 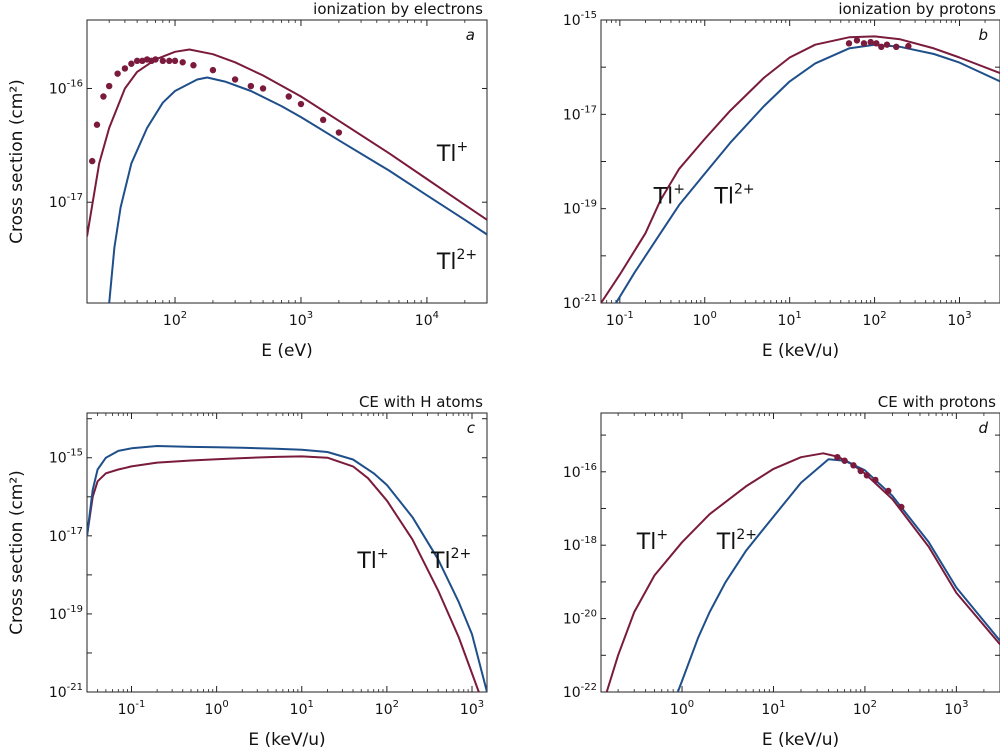 I want to click on panel-title: CE with H atoms, so click(x=421, y=402).